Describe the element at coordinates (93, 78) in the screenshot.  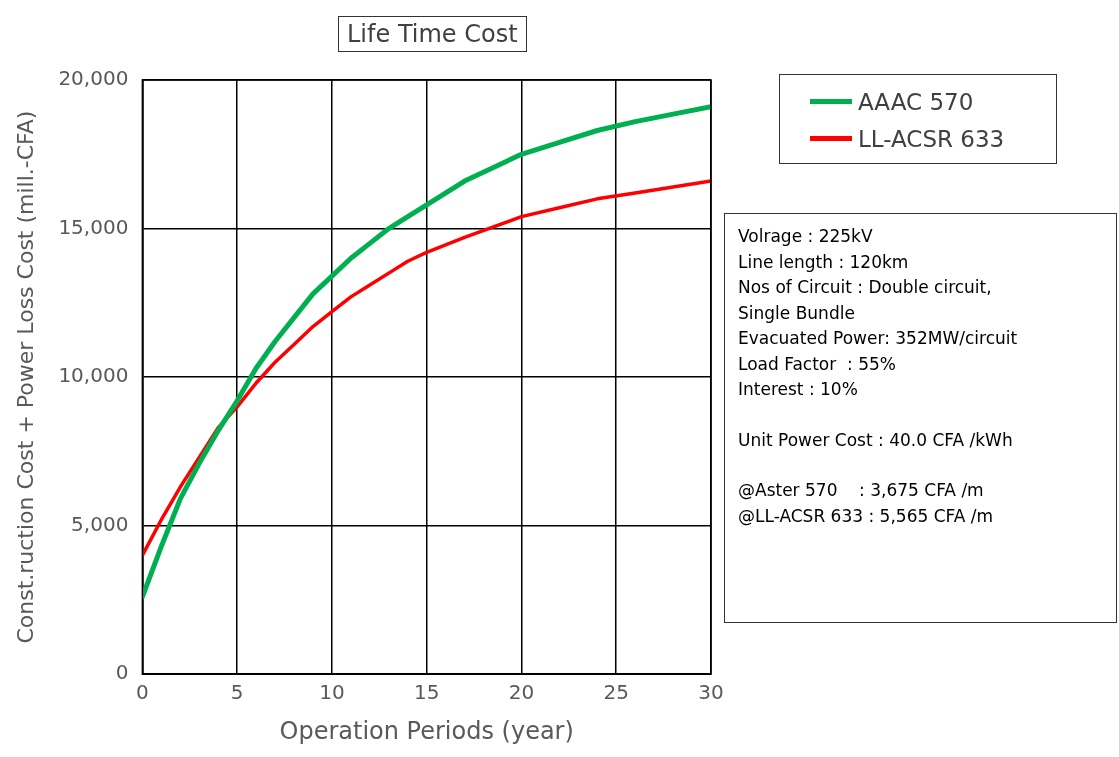
I see `y-tick-label: 20,000` at that location.